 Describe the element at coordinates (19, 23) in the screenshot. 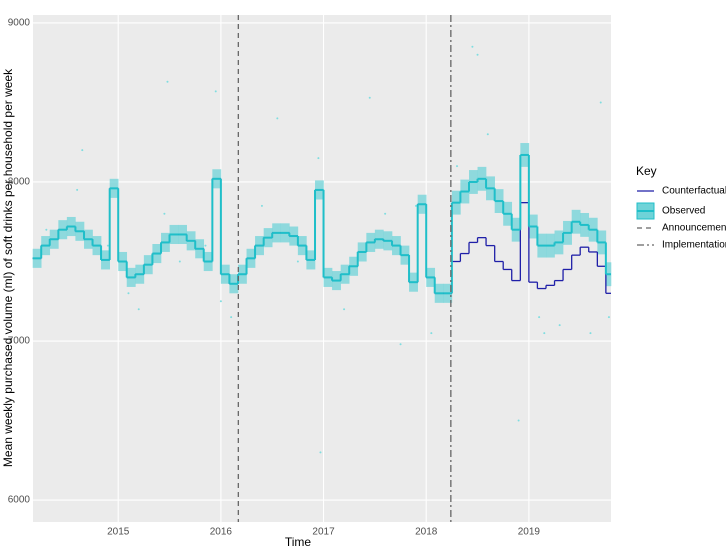

I see `y-tick-label: 9000` at that location.